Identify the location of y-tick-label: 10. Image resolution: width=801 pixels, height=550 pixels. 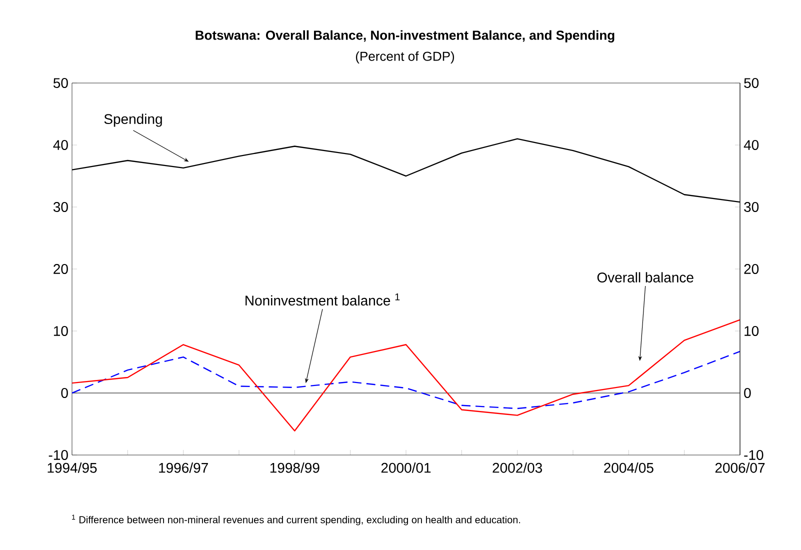
(61, 331).